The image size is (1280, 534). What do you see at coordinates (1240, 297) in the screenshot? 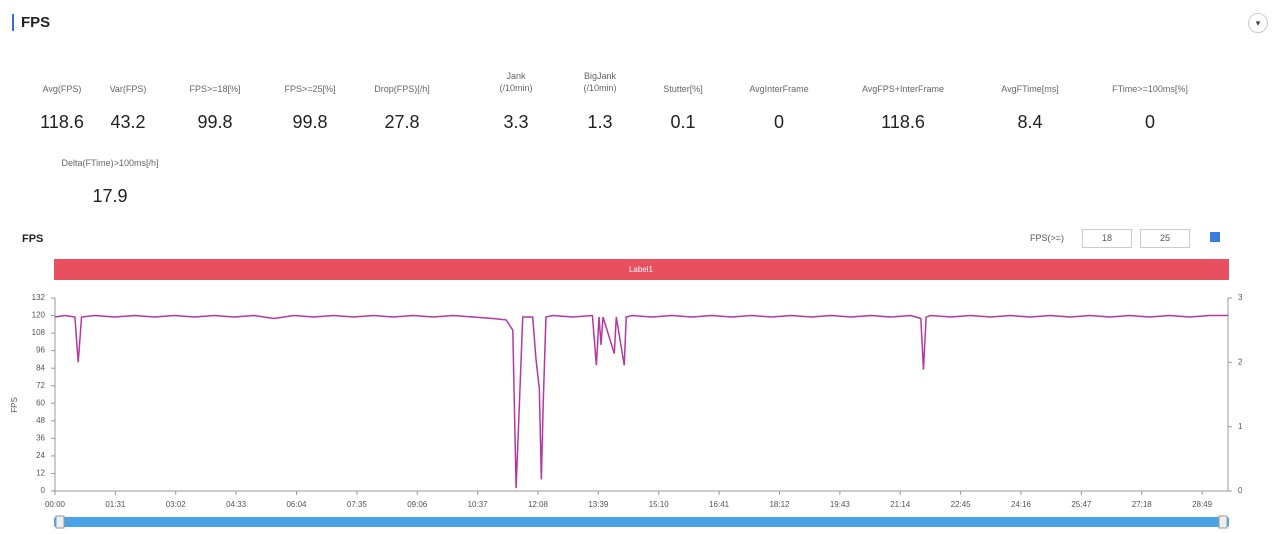
I see `y2-tick-label: 3` at bounding box center [1240, 297].